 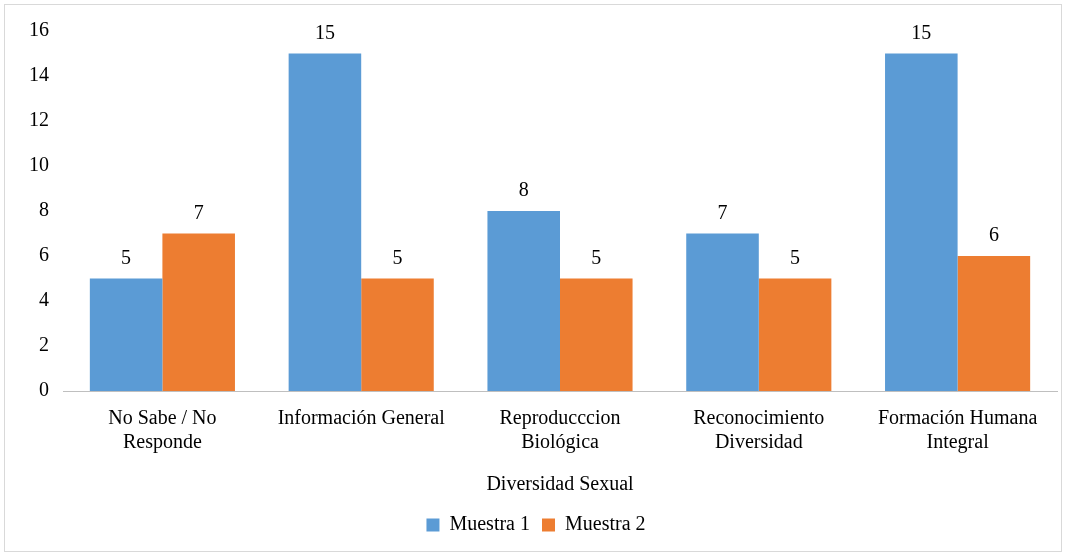 I want to click on x-axis-title: Diversidad Sexual, so click(x=560, y=483).